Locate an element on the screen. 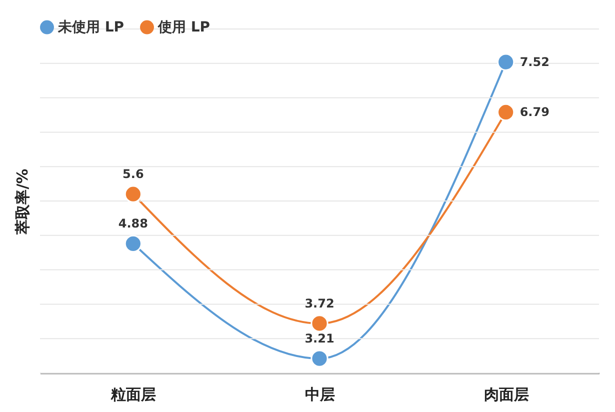 This screenshot has width=615, height=412. x-tick-label: 粒面层 is located at coordinates (133, 395).